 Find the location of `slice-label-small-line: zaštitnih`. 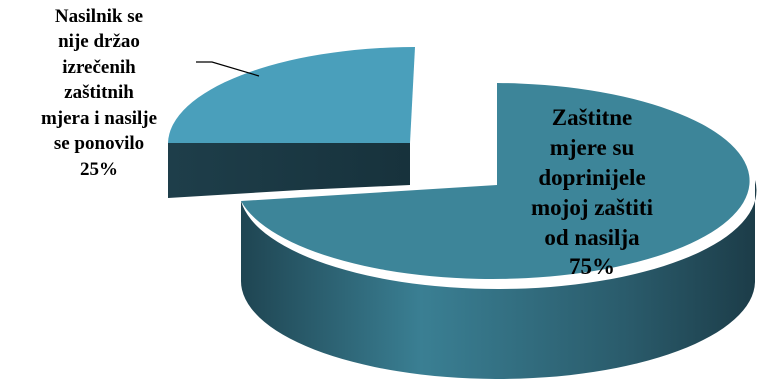

slice-label-small-line: zaštitnih is located at coordinates (99, 93).